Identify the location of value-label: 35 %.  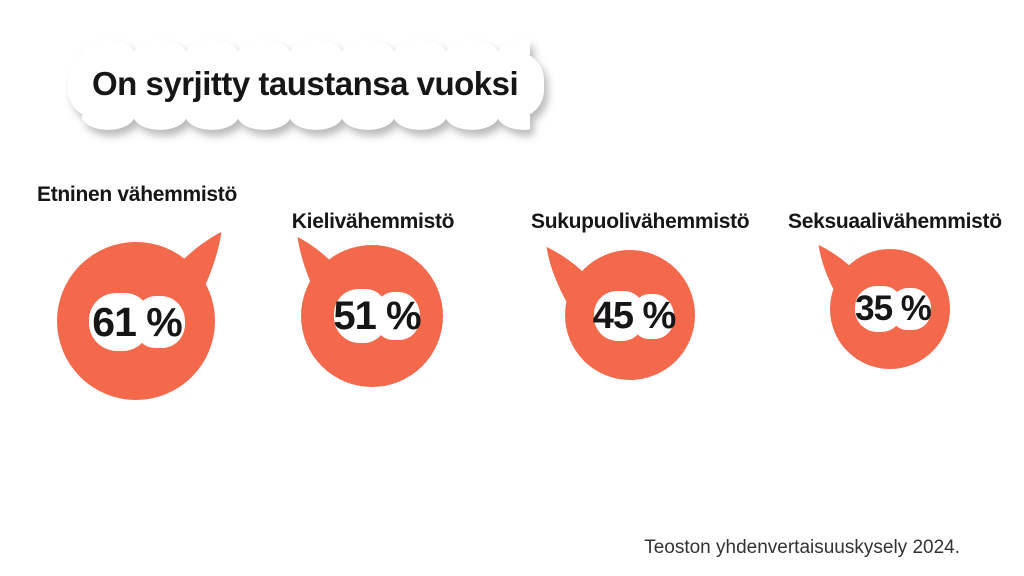
(893, 308).